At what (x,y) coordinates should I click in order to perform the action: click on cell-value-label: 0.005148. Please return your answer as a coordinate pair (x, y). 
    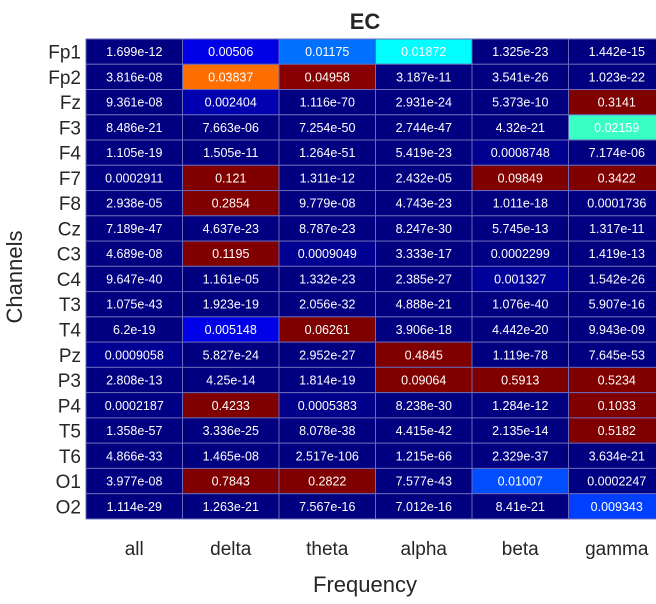
    Looking at the image, I should click on (231, 330).